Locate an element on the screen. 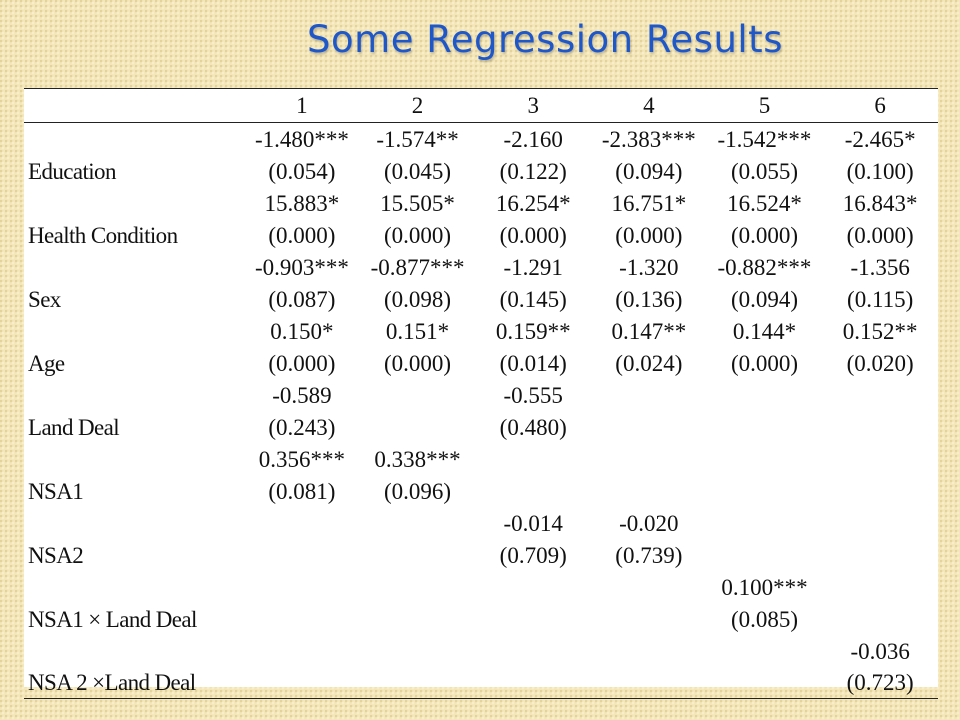  header-cell: 1 is located at coordinates (302, 105).